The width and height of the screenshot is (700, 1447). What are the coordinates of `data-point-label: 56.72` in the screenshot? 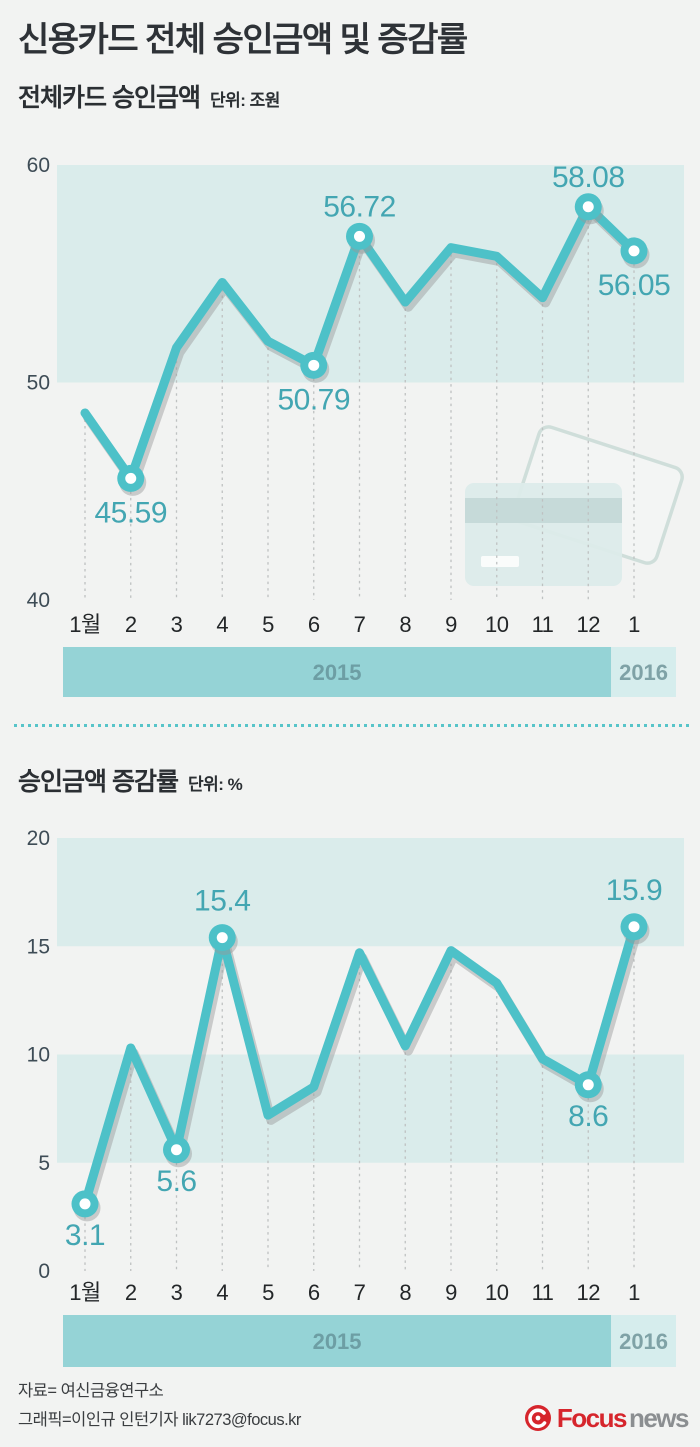 It's located at (359, 206).